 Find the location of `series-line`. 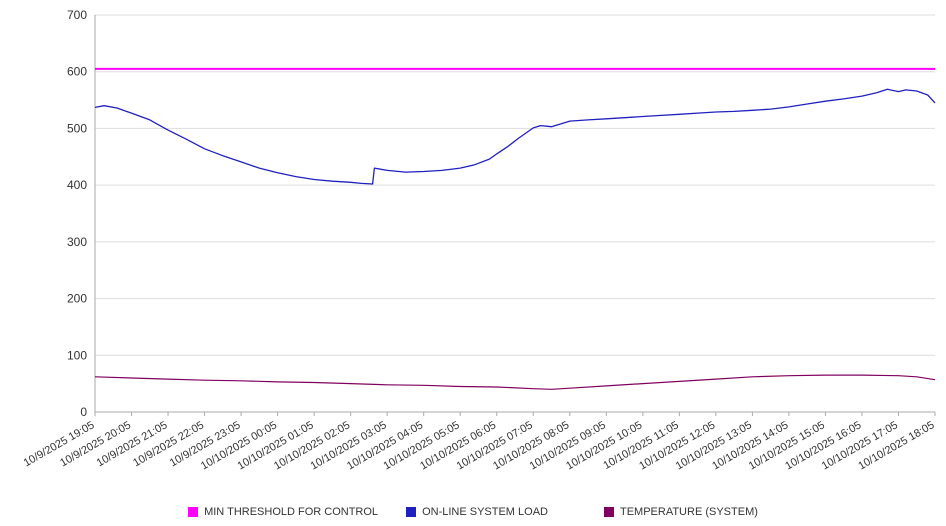

series-line is located at coordinates (515, 382).